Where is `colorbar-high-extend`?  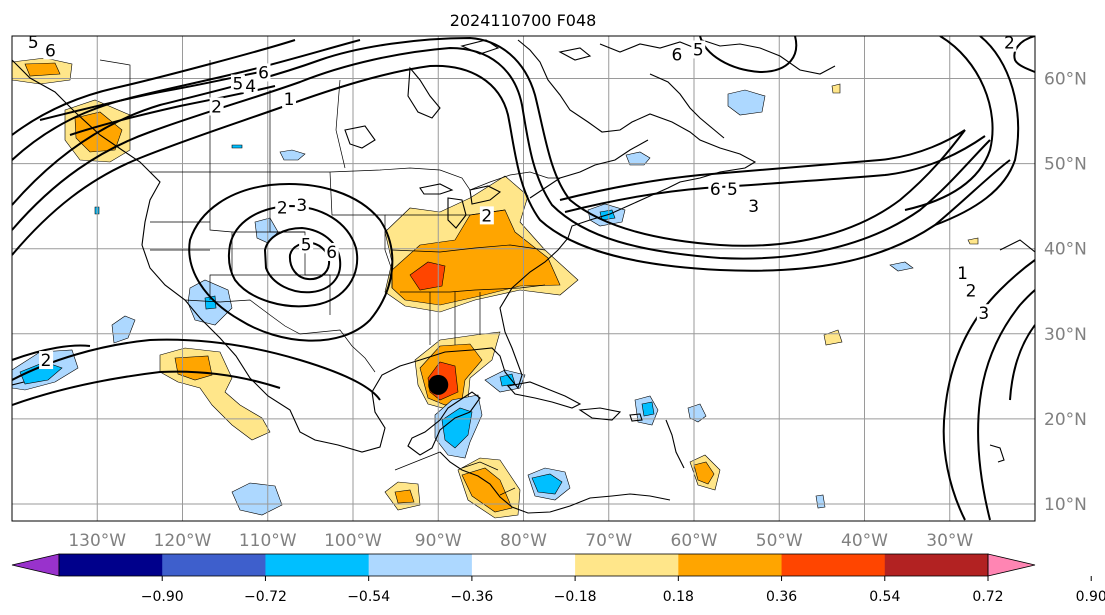
colorbar-high-extend is located at coordinates (1011, 565).